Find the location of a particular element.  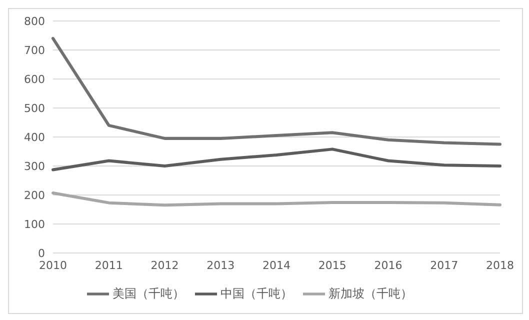

y-tick-label: 800 is located at coordinates (34, 21).